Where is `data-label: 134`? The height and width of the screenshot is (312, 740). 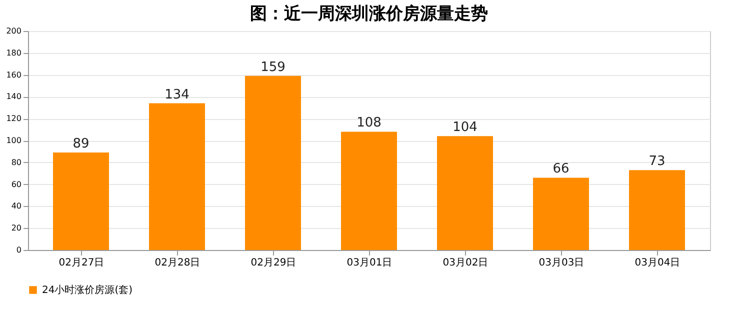
data-label: 134 is located at coordinates (177, 94).